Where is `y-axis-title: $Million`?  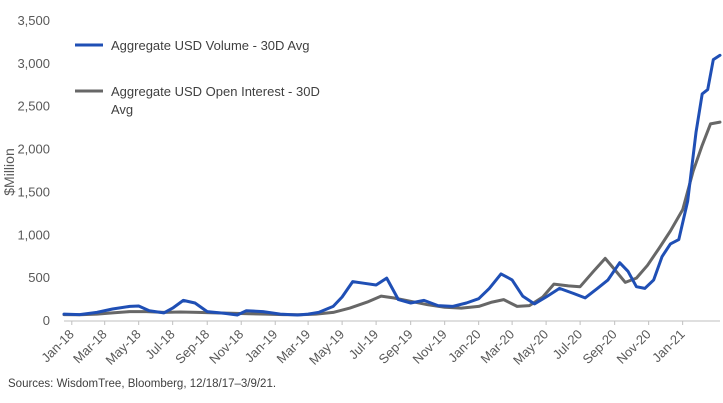
y-axis-title: $Million is located at coordinates (9, 171).